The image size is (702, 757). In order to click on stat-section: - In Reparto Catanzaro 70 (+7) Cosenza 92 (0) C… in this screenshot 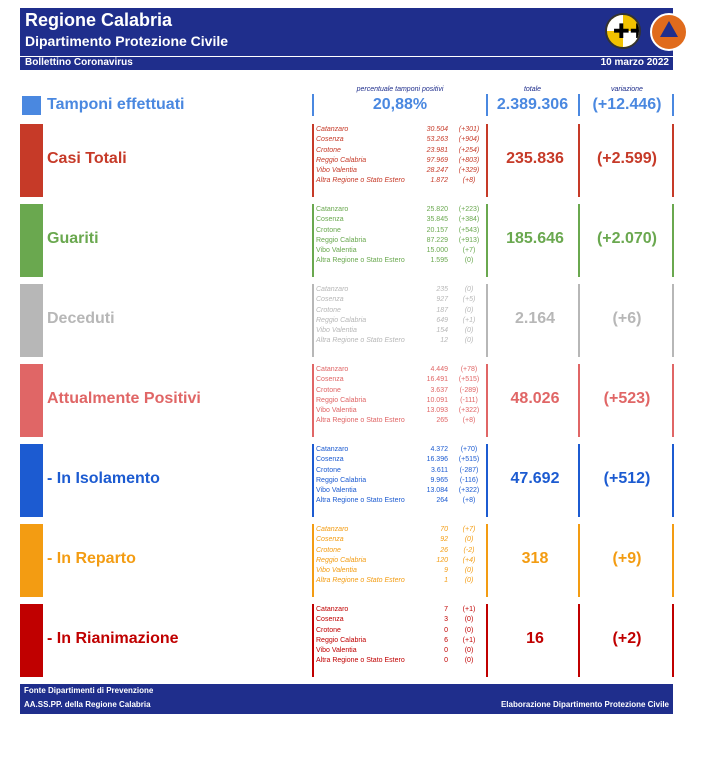, I will do `click(347, 560)`.